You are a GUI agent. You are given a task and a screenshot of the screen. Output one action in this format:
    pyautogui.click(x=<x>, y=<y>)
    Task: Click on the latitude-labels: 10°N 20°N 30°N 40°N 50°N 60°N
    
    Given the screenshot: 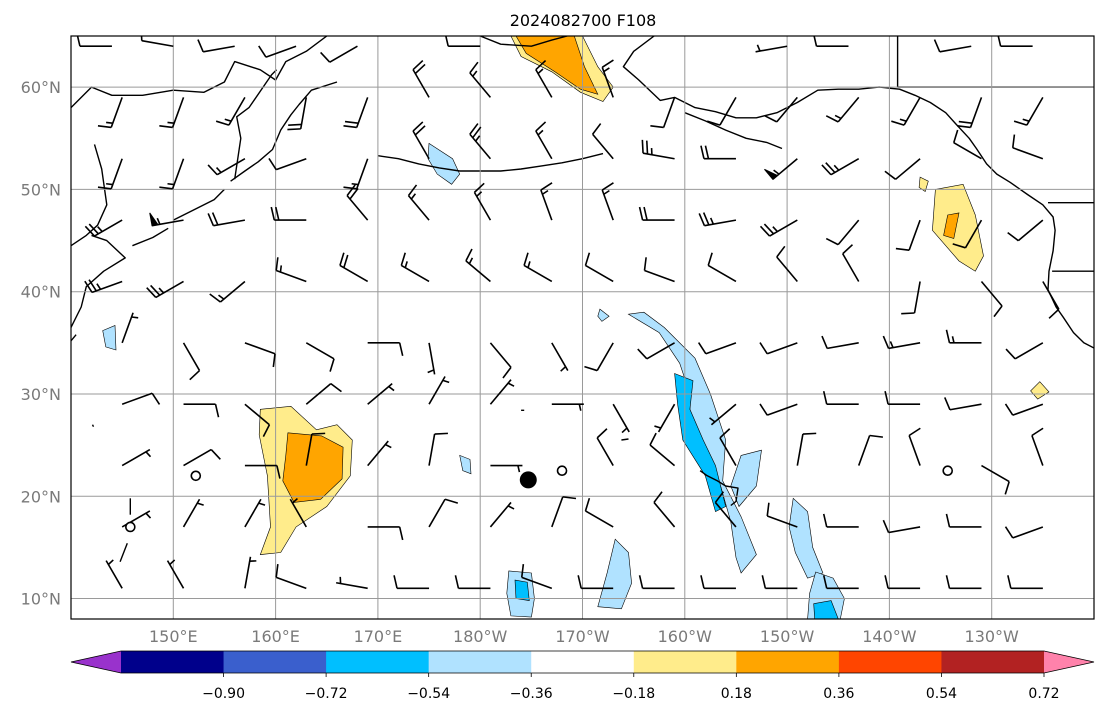 What is the action you would take?
    pyautogui.click(x=41, y=343)
    